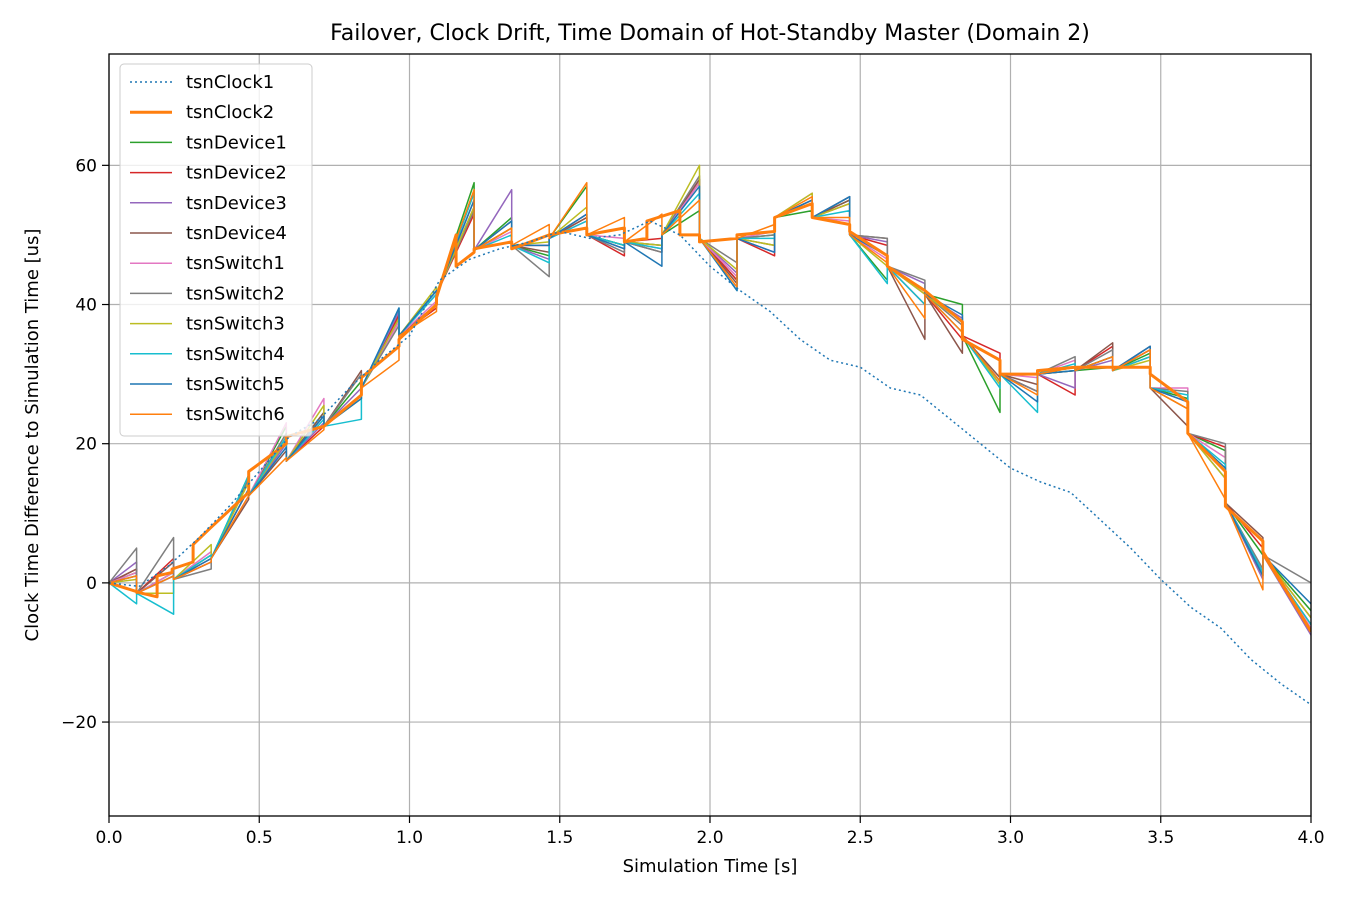 Image resolution: width=1350 pixels, height=900 pixels. What do you see at coordinates (235, 384) in the screenshot?
I see `legend-label: tsnSwitch5` at bounding box center [235, 384].